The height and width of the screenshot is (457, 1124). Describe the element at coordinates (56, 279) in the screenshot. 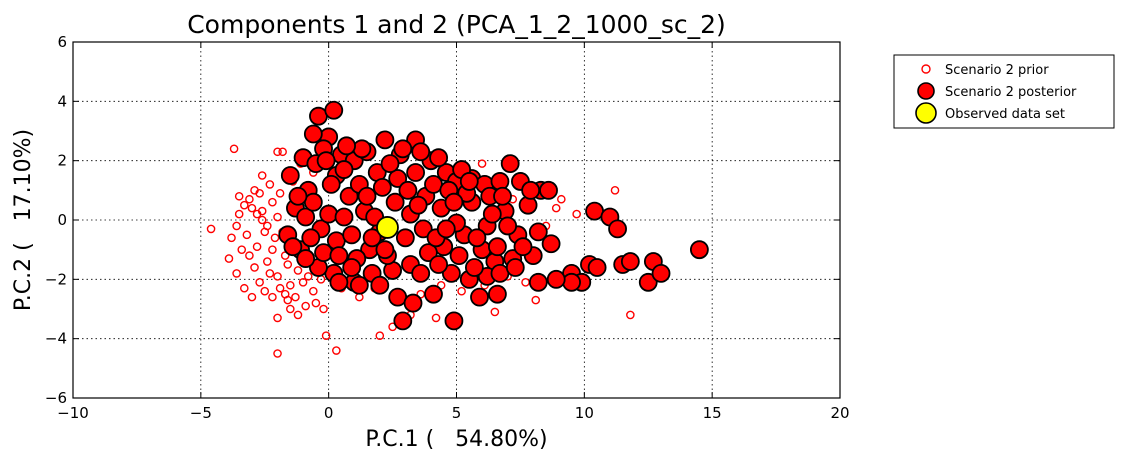

I see `y-tick-label: −2` at that location.